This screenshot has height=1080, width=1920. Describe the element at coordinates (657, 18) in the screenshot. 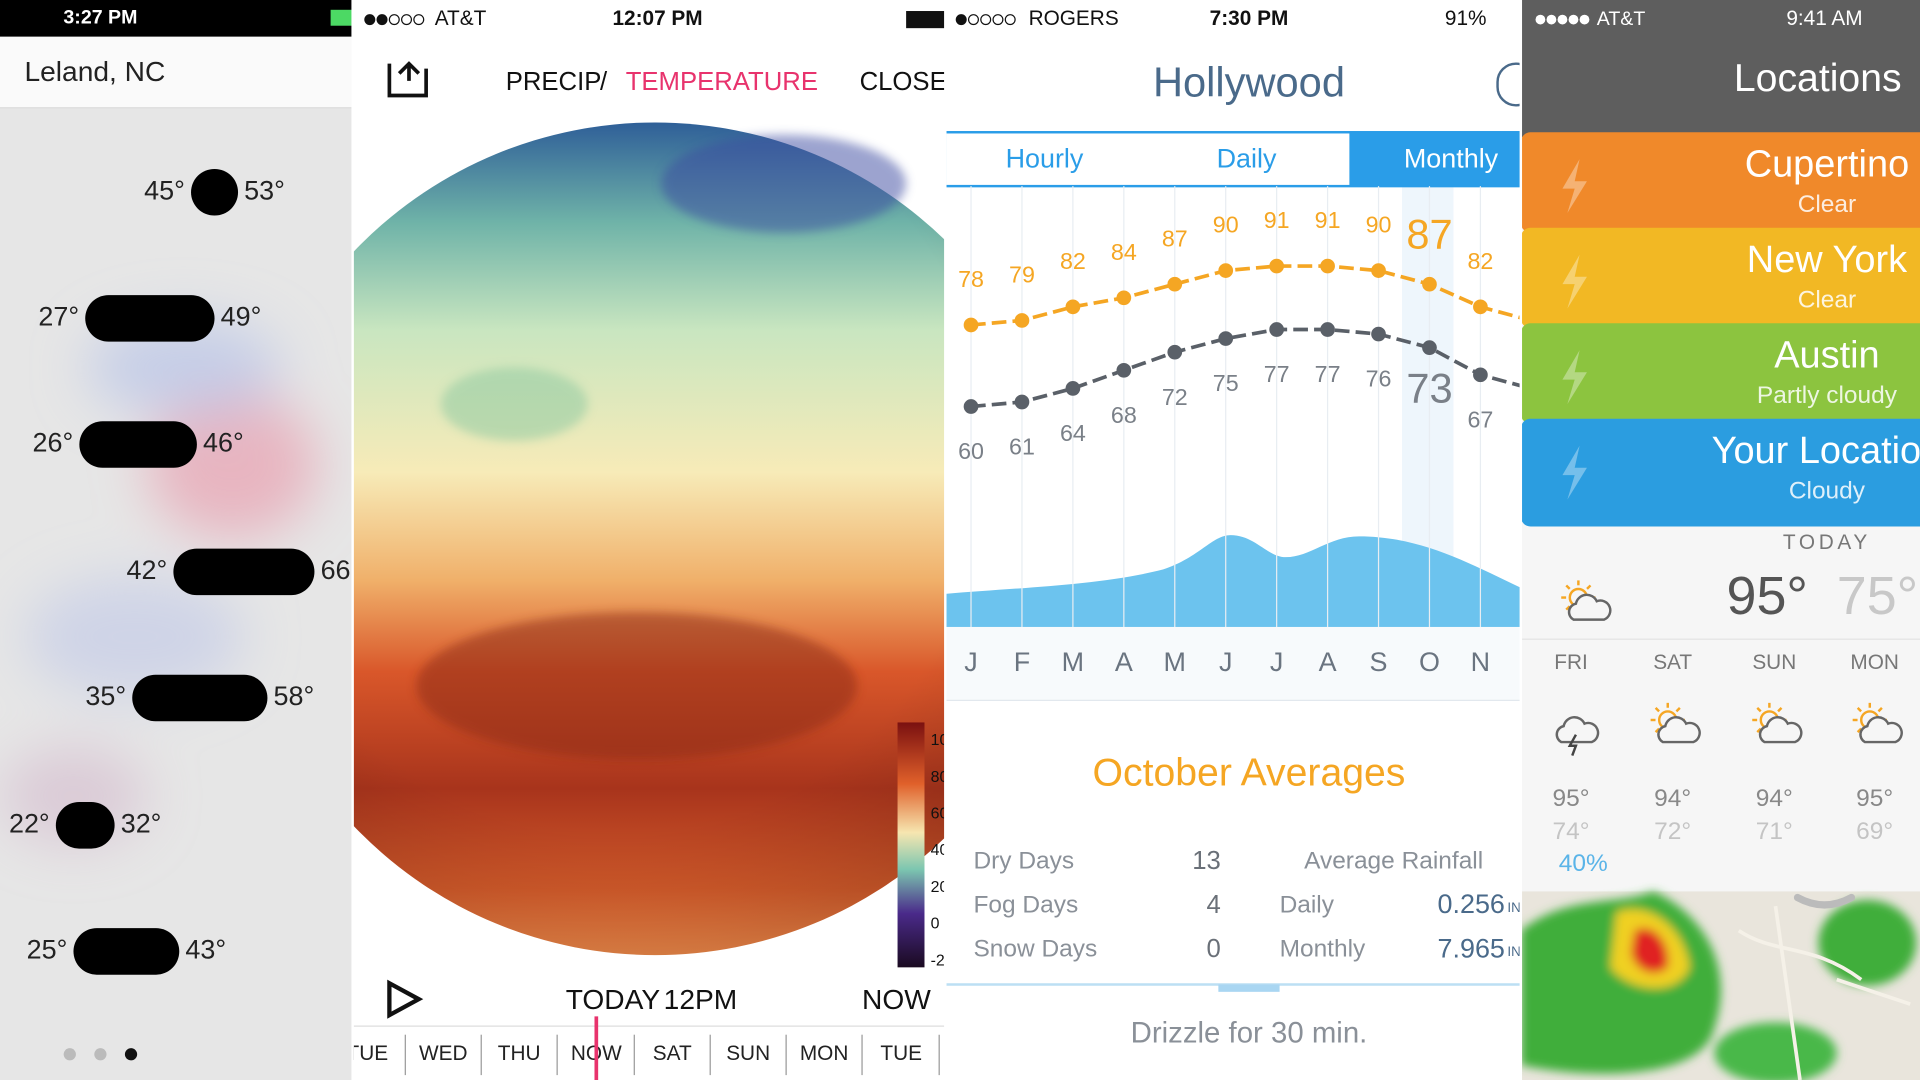

I see `status-time: 12:07 PM` at that location.